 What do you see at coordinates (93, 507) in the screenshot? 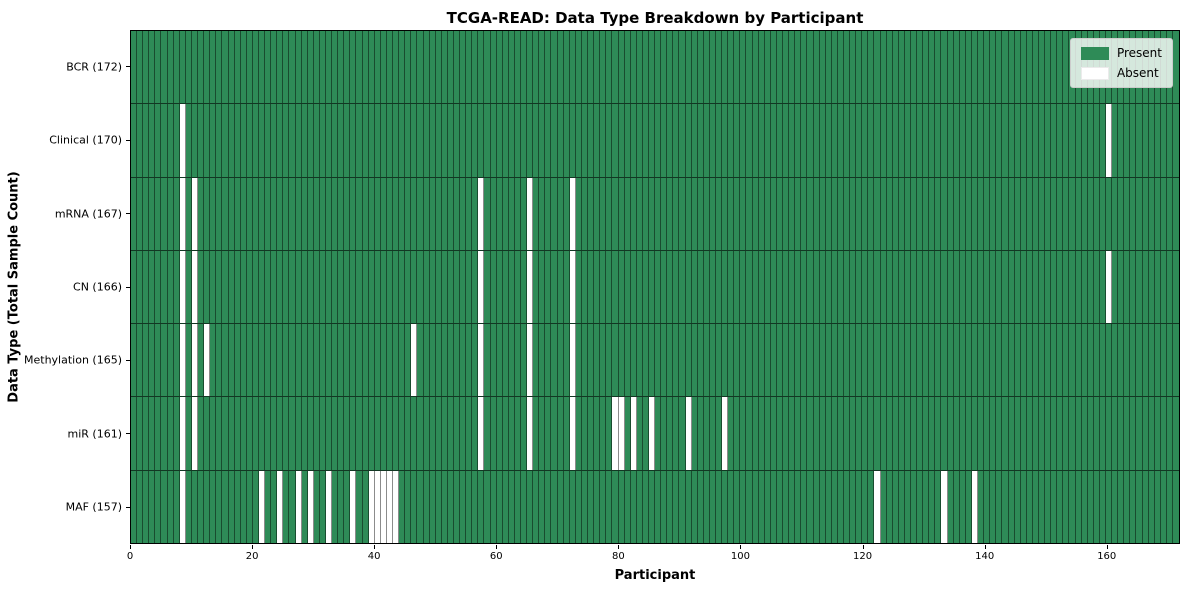
I see `y-tick-label: MAF (157)` at bounding box center [93, 507].